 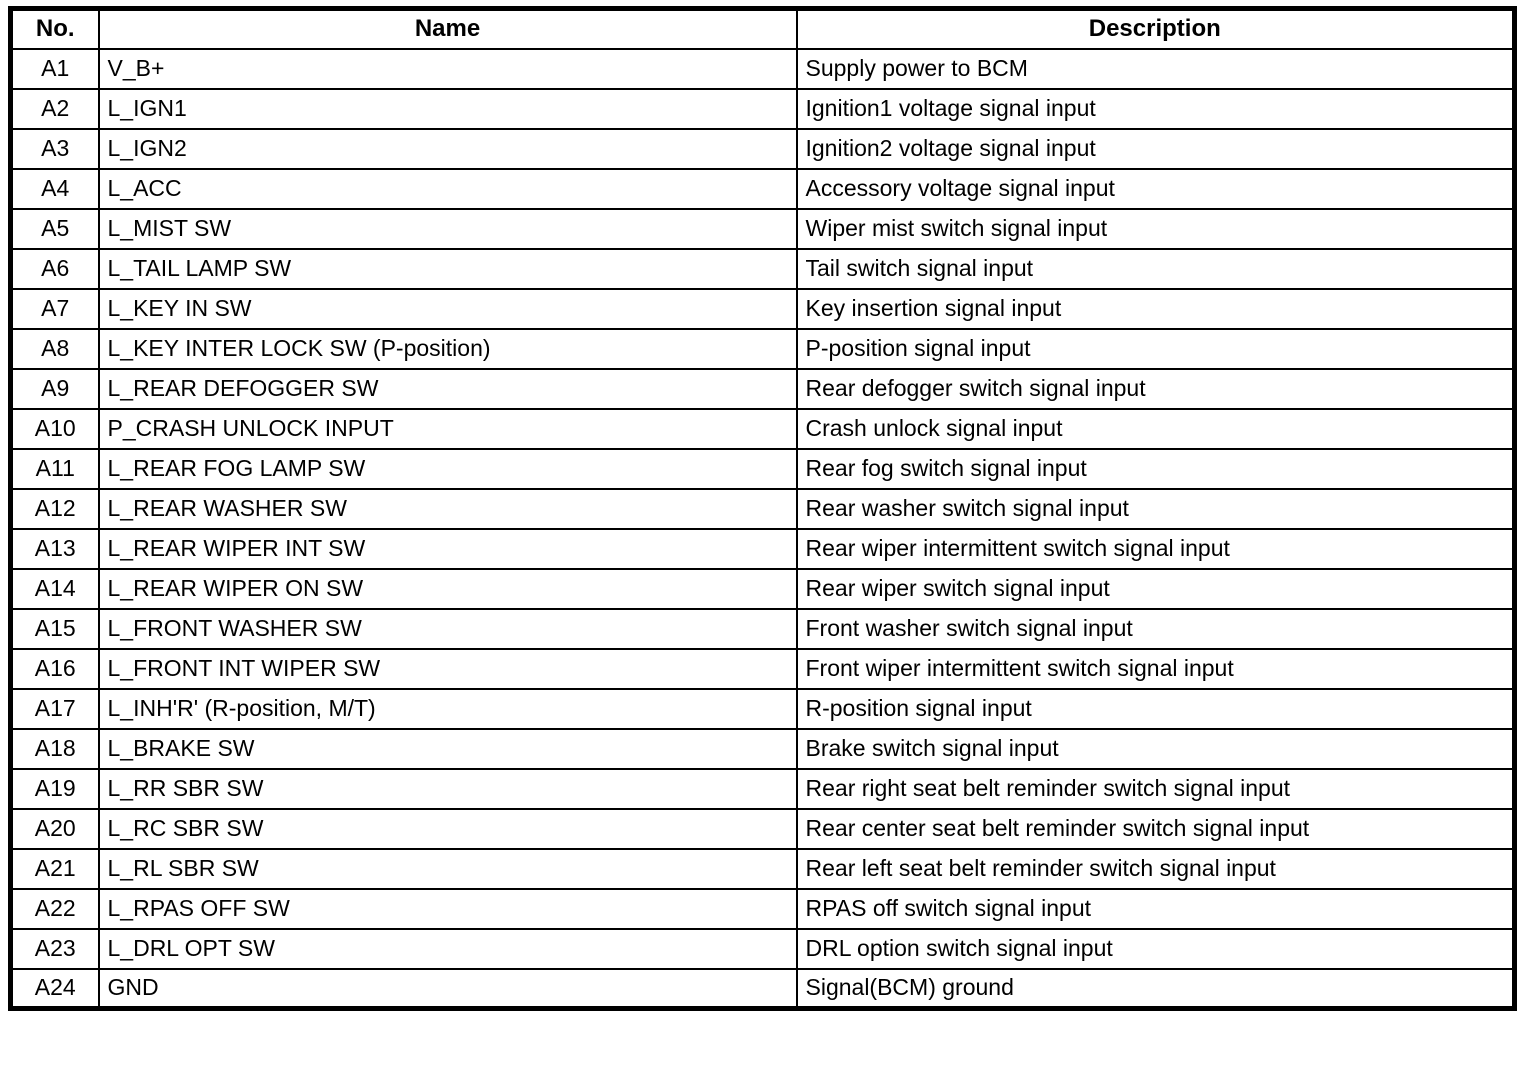 I want to click on pin-number-cell: A6, so click(x=54, y=268).